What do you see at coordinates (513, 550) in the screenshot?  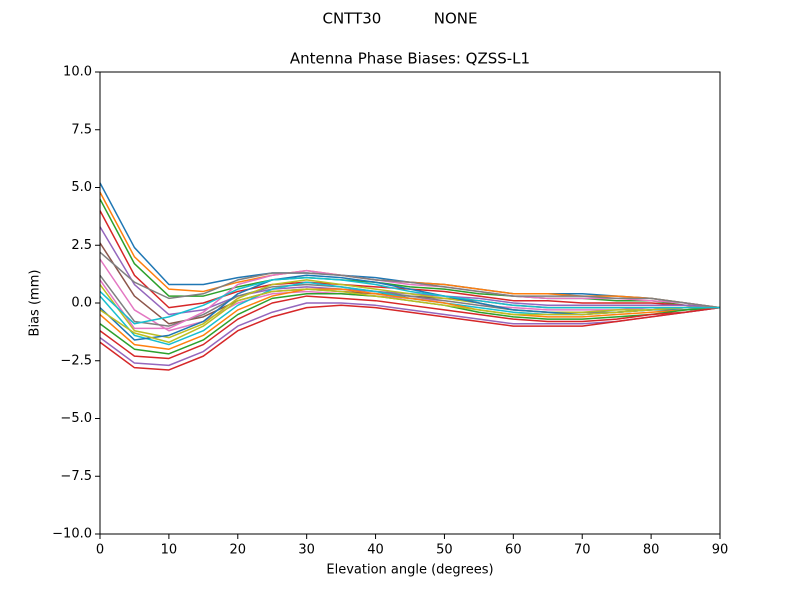 I see `x-tick-label: 60` at bounding box center [513, 550].